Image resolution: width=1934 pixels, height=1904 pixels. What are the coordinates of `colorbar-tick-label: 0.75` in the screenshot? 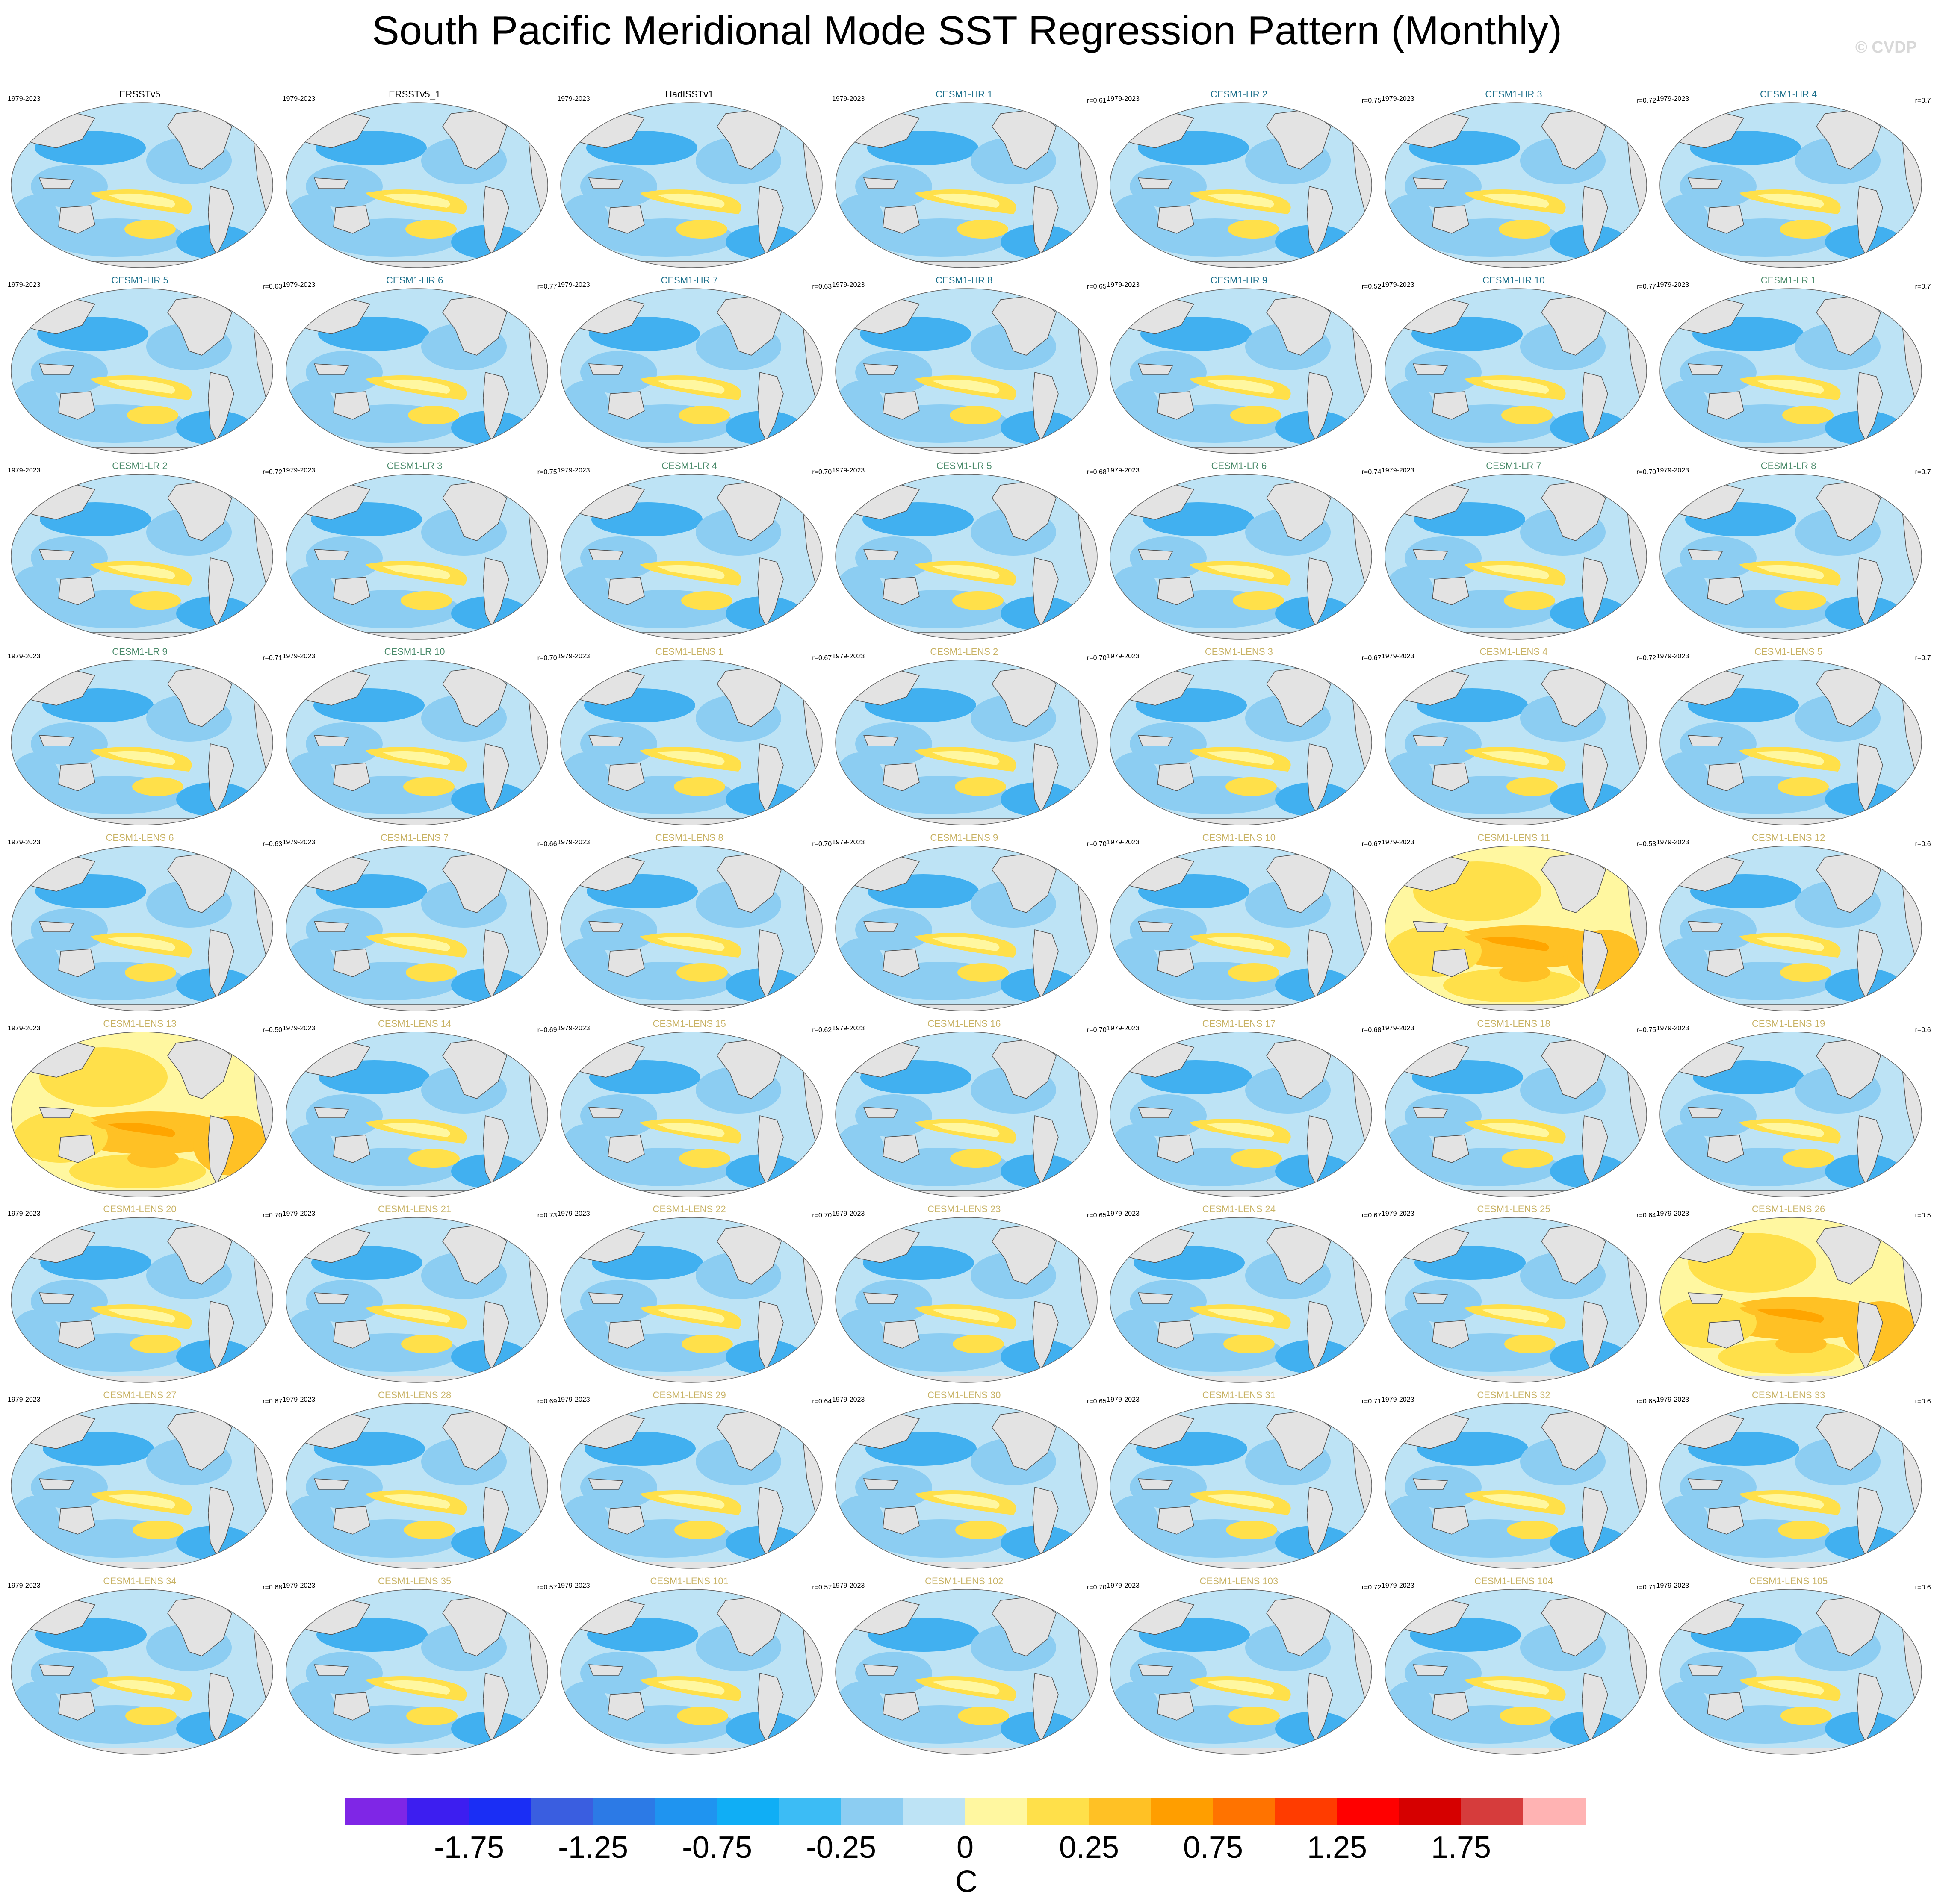 It's located at (1213, 1848).